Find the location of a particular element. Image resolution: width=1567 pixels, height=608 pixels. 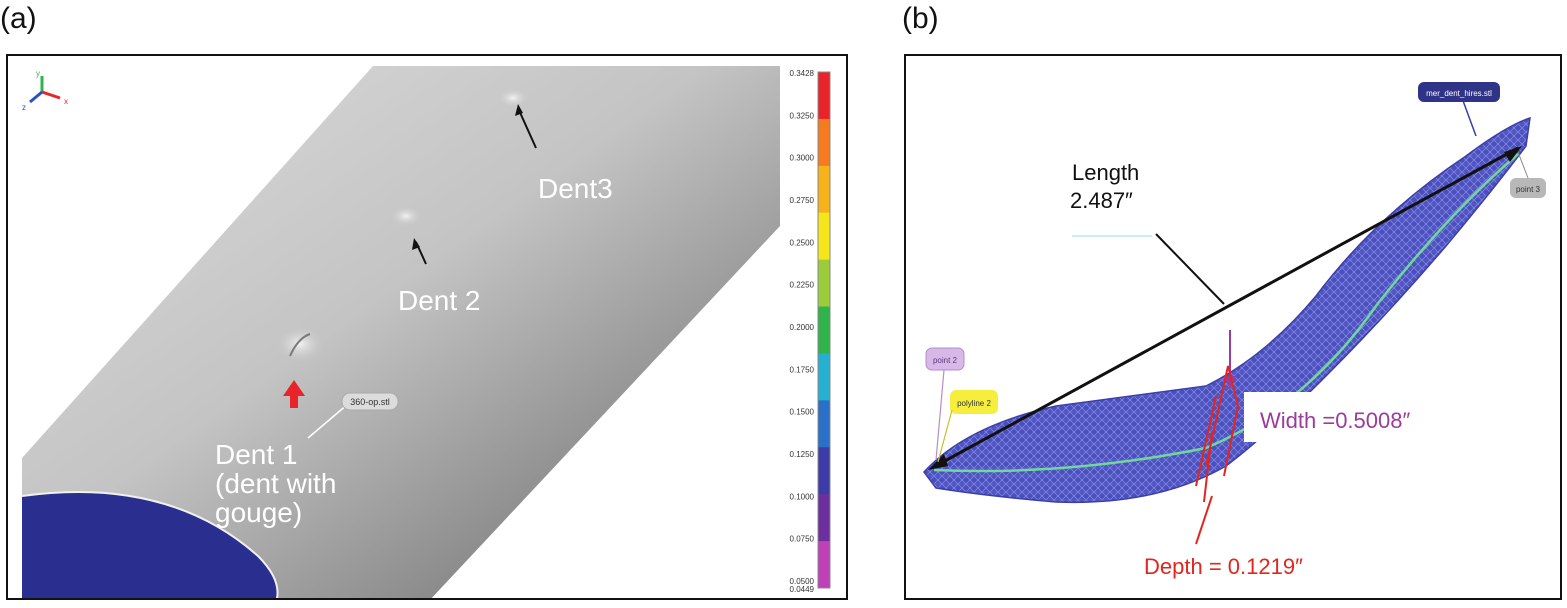

point-3-tag-box is located at coordinates (1528, 188).